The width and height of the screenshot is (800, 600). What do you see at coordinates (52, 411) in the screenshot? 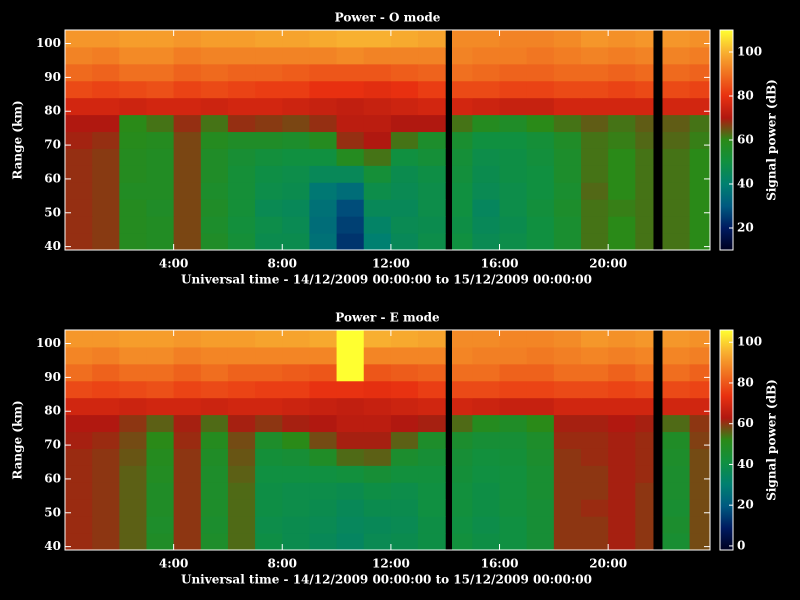
I see `y-tick-label: 80` at bounding box center [52, 411].